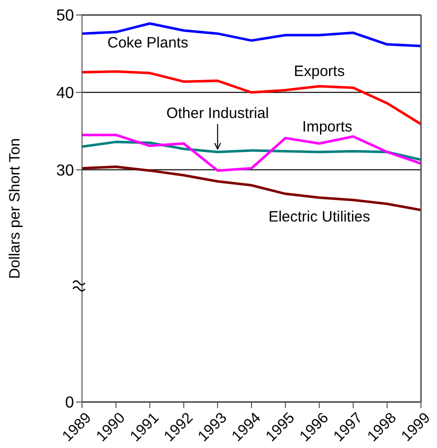 The height and width of the screenshot is (448, 437). I want to click on series-label: Exports, so click(319, 71).